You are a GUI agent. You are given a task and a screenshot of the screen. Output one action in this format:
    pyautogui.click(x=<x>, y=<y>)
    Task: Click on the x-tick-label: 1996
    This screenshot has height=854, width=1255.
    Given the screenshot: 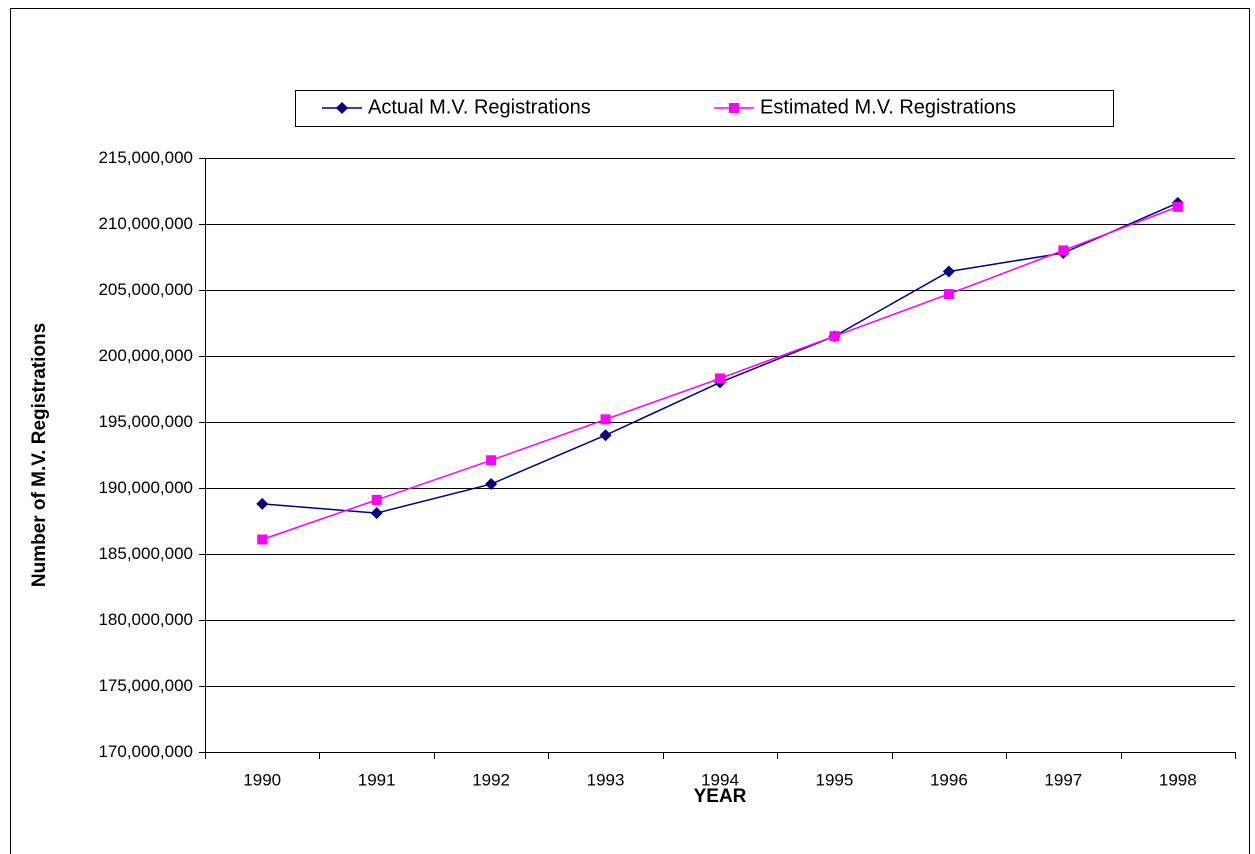 What is the action you would take?
    pyautogui.click(x=949, y=779)
    